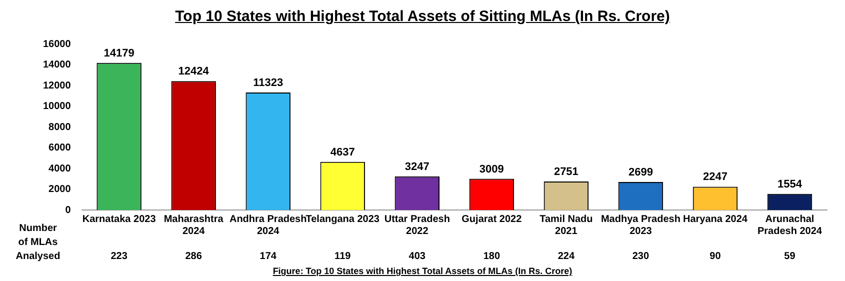 The height and width of the screenshot is (281, 845). Describe the element at coordinates (119, 256) in the screenshot. I see `text: 223` at that location.